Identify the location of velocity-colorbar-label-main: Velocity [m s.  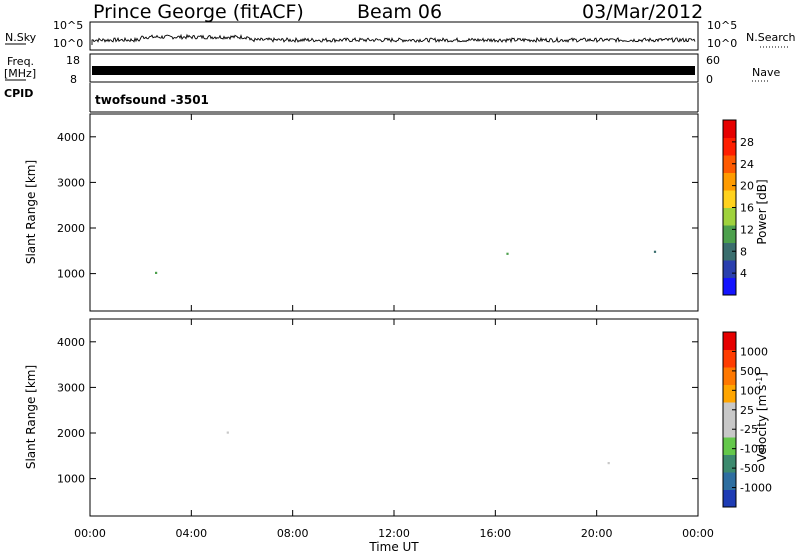
(762, 423).